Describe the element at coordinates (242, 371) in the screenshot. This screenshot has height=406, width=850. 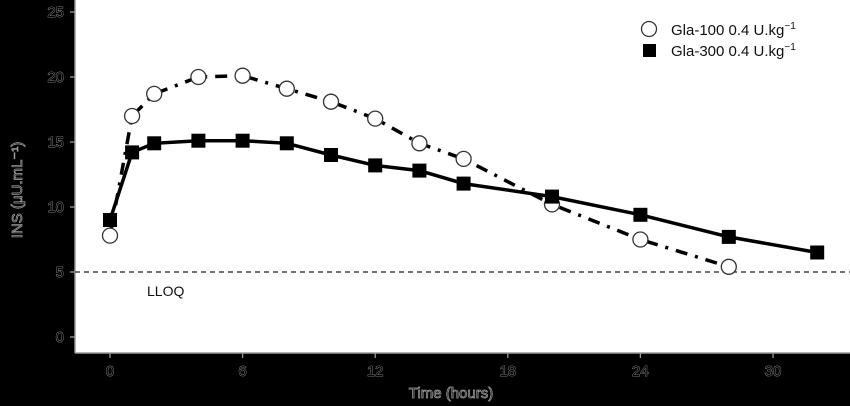
I see `x-tick-label: 6` at that location.